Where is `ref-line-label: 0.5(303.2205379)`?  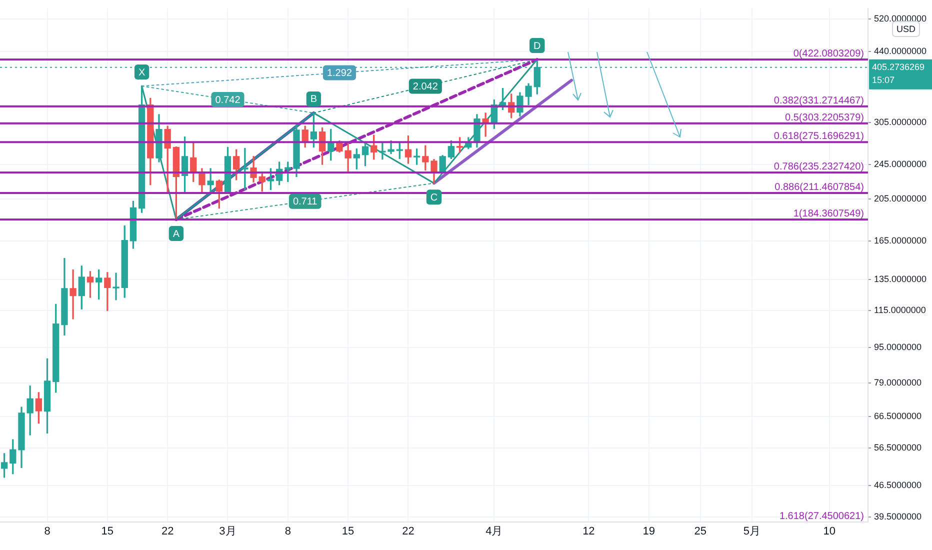 ref-line-label: 0.5(303.2205379) is located at coordinates (824, 118).